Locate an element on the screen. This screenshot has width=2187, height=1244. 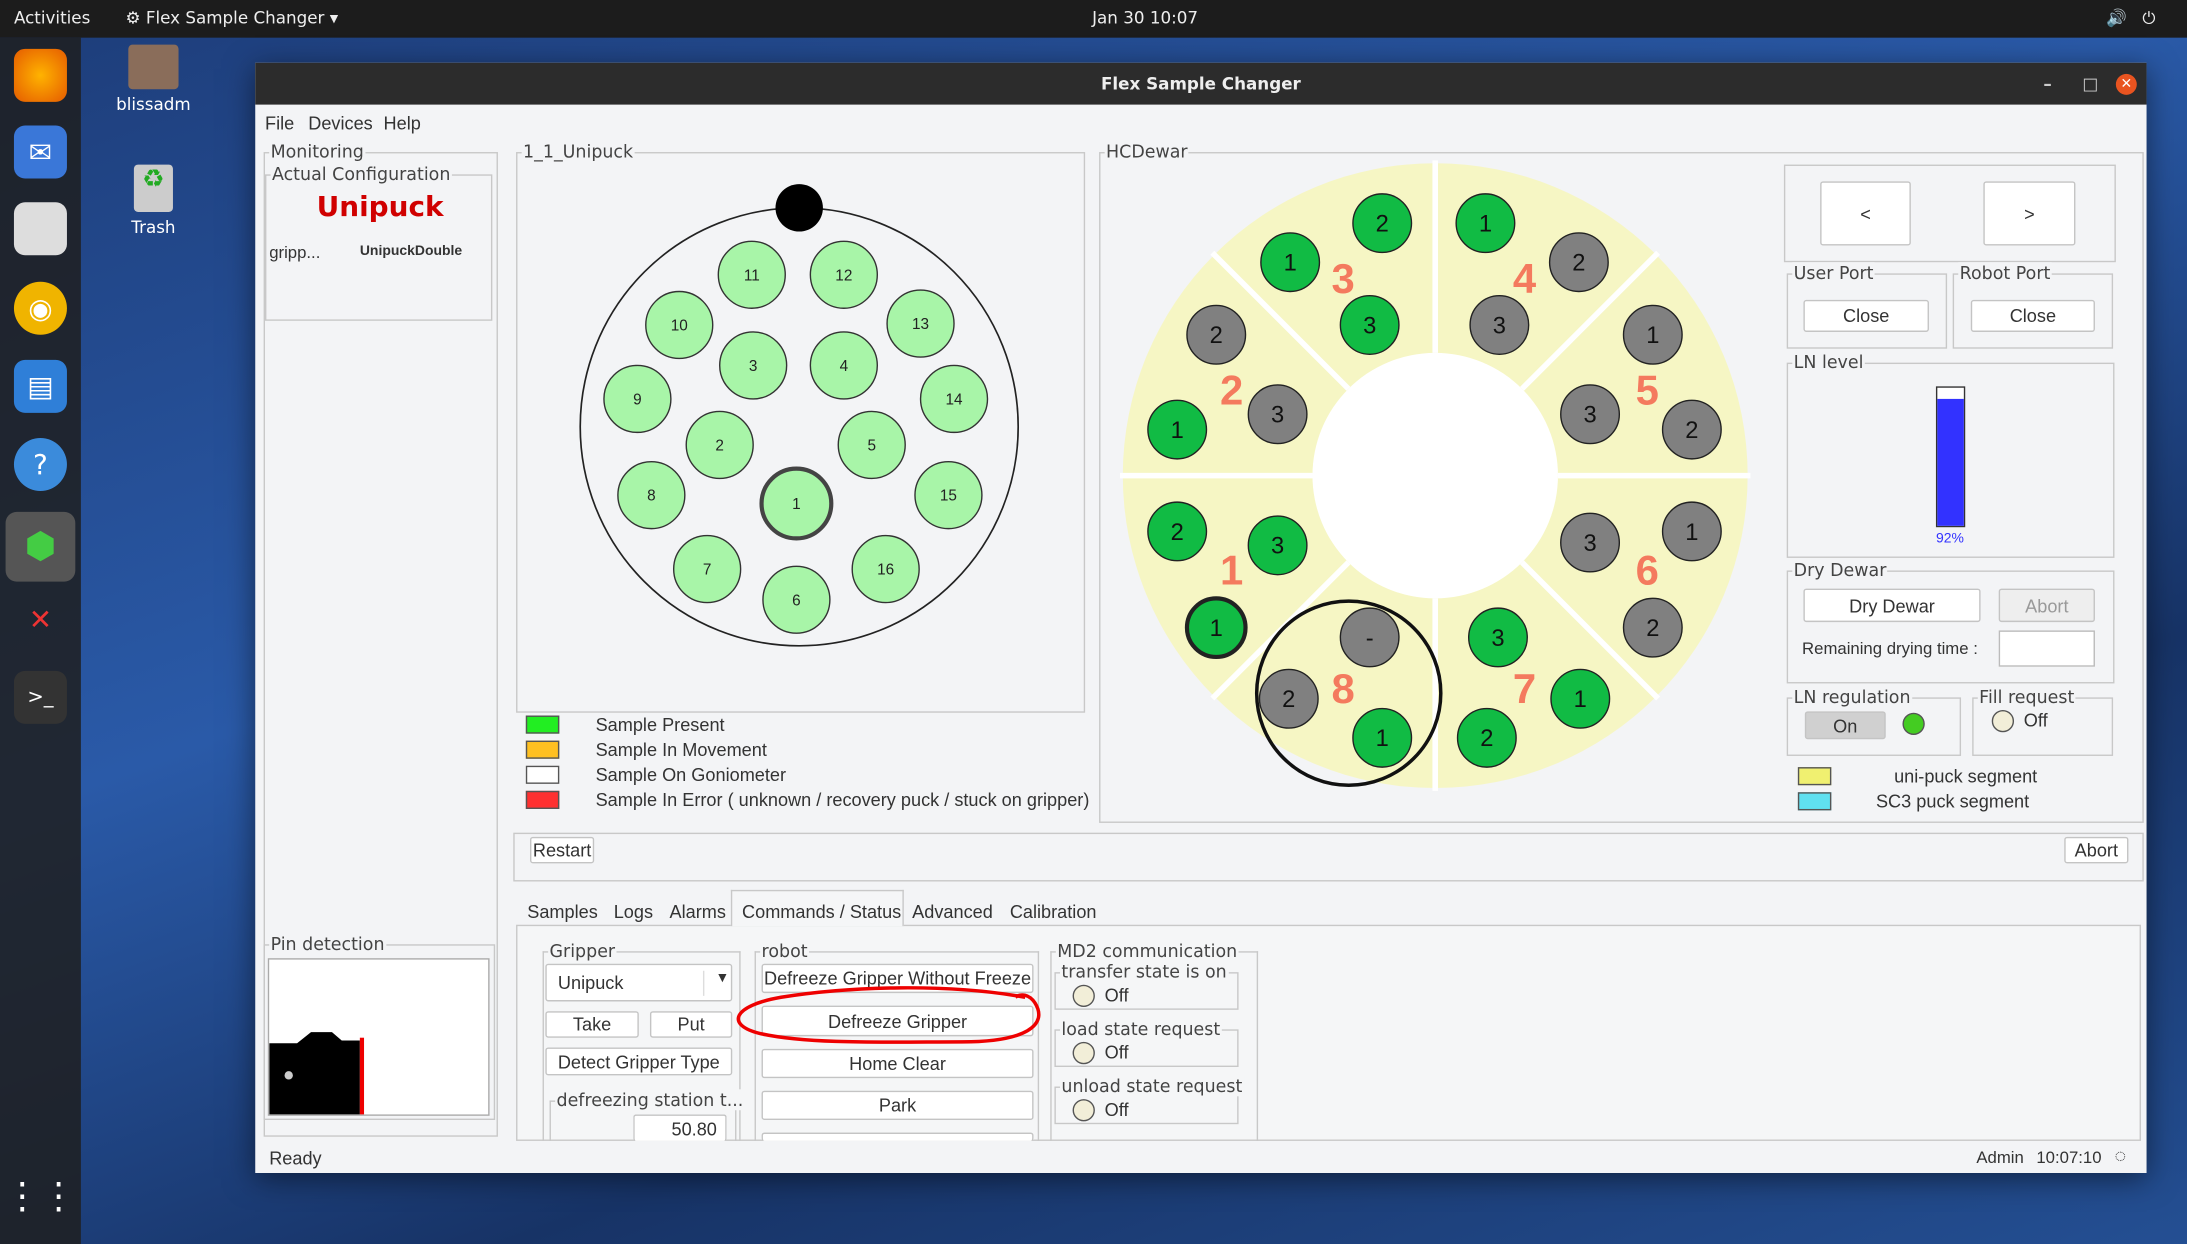
maximize-button: □ is located at coordinates (2090, 83).